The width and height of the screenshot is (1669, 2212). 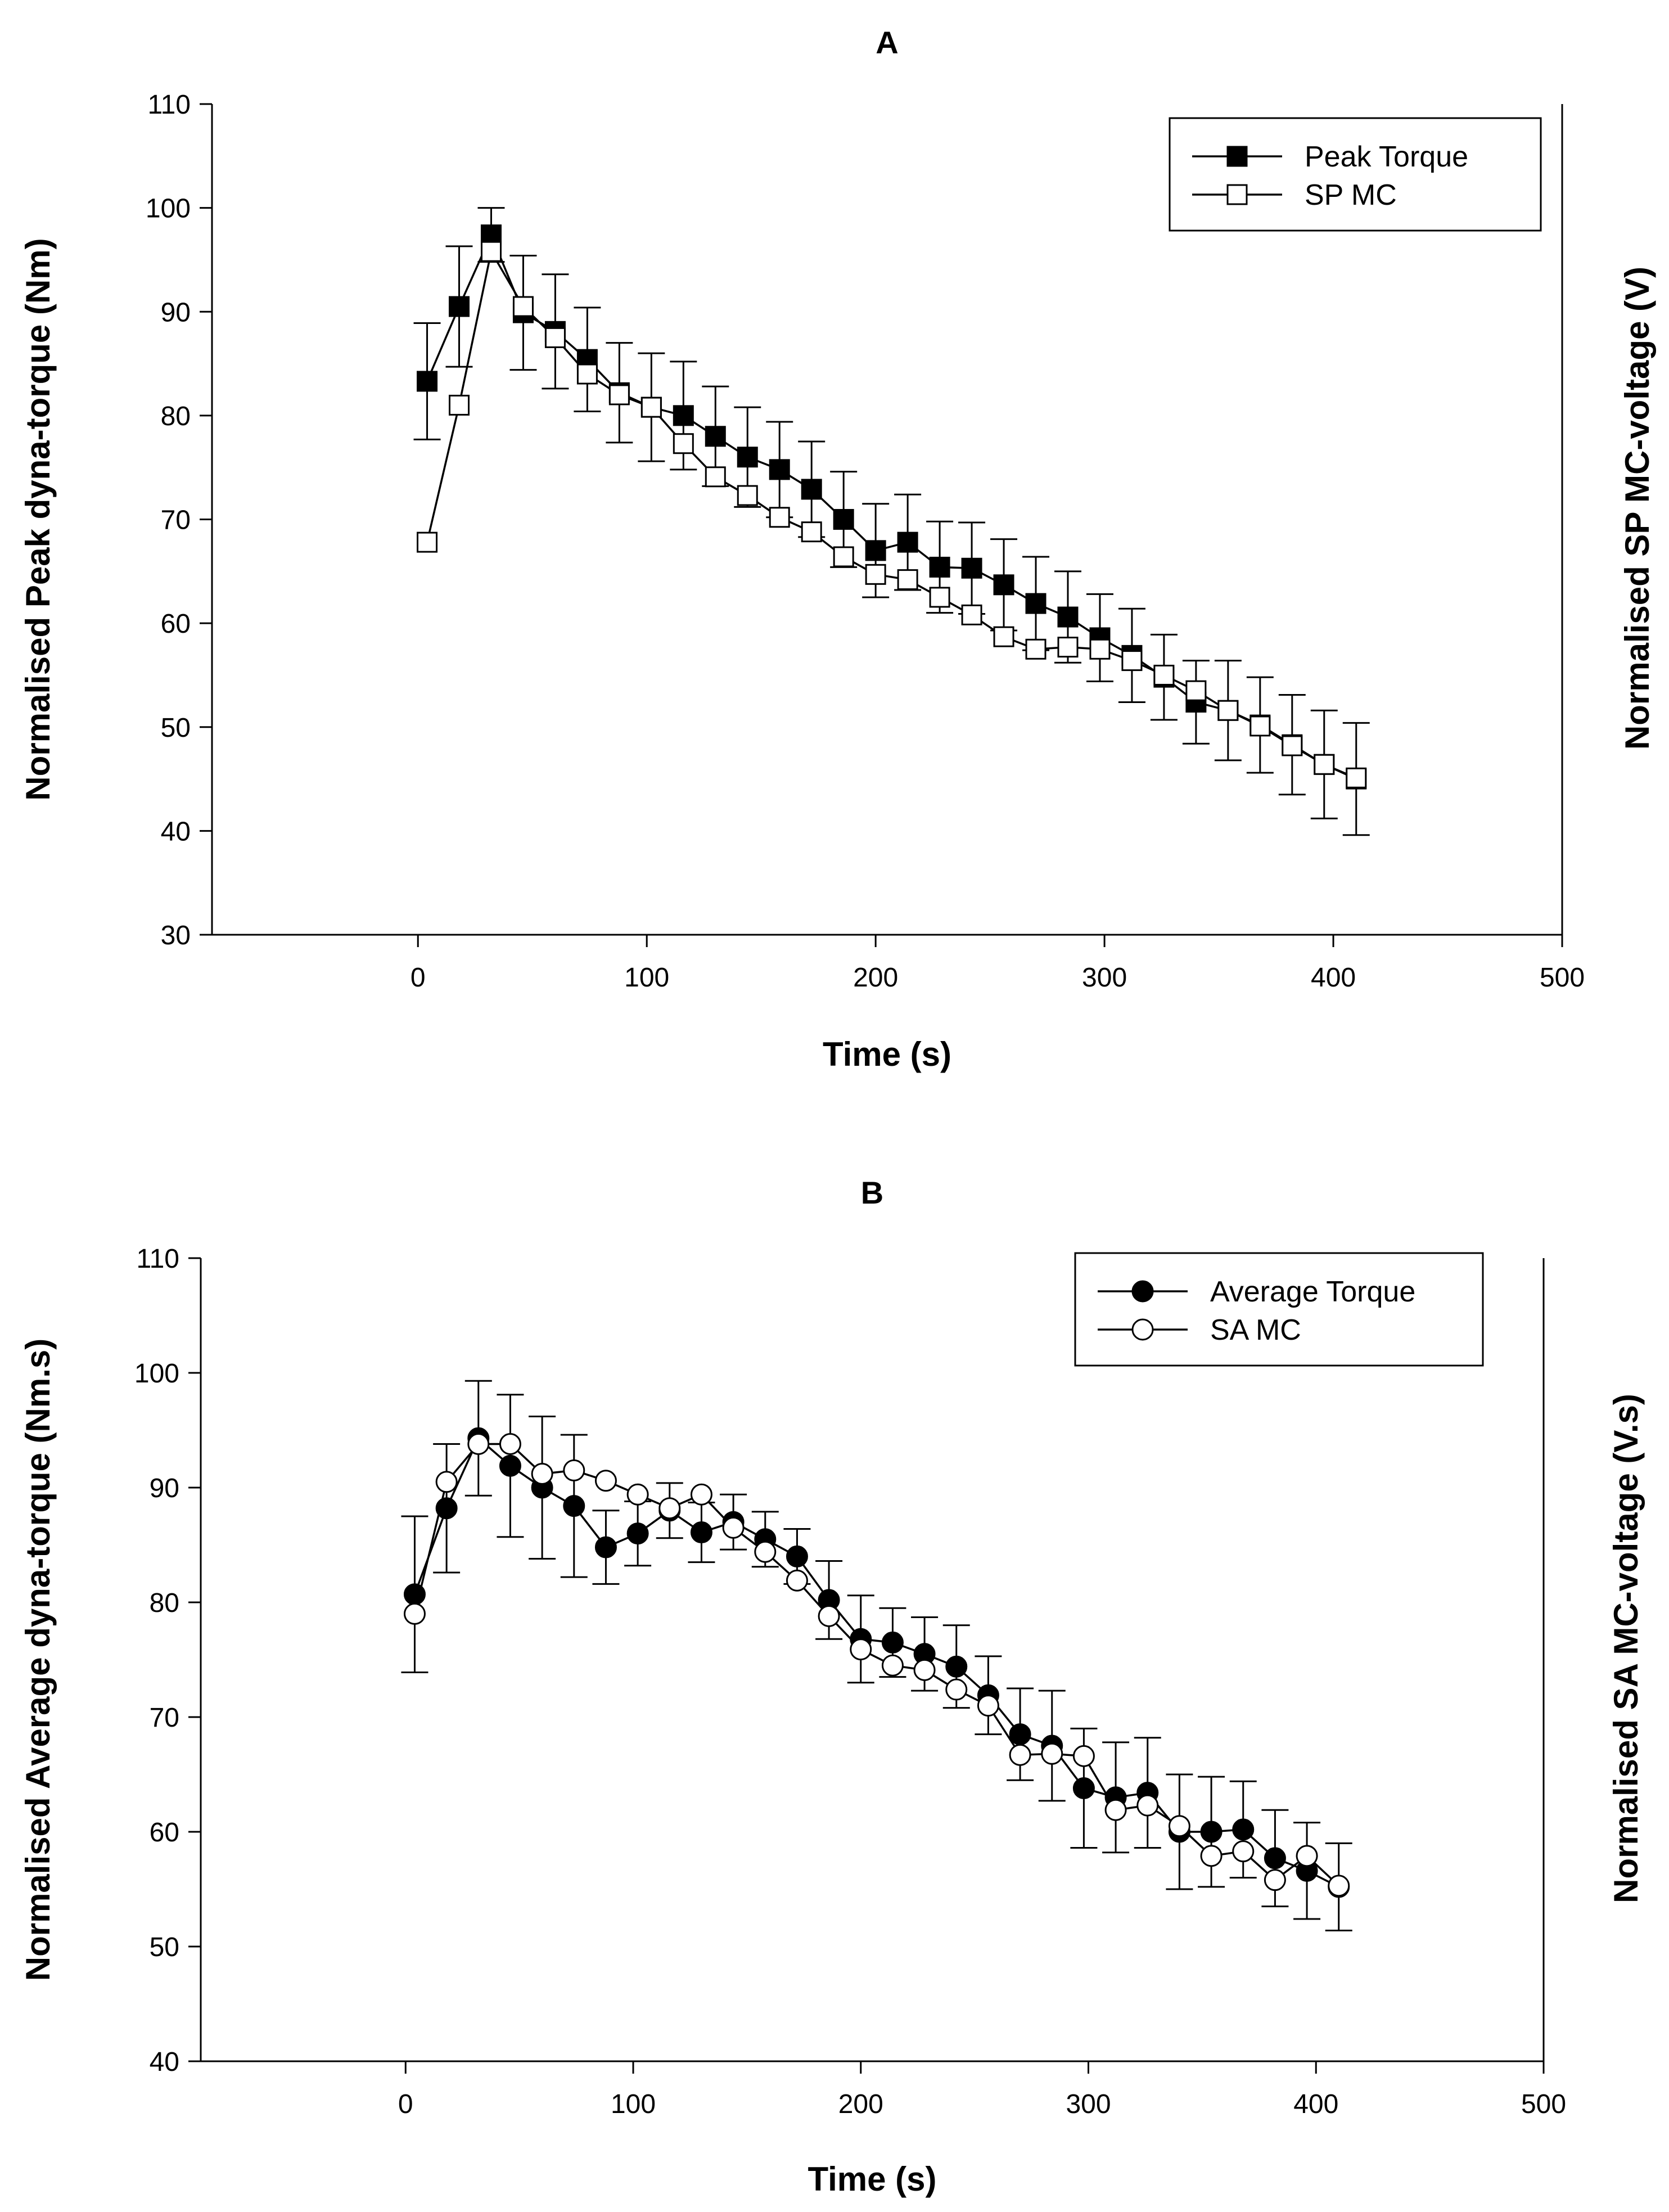 I want to click on legend-label: SA MC, so click(x=1255, y=1330).